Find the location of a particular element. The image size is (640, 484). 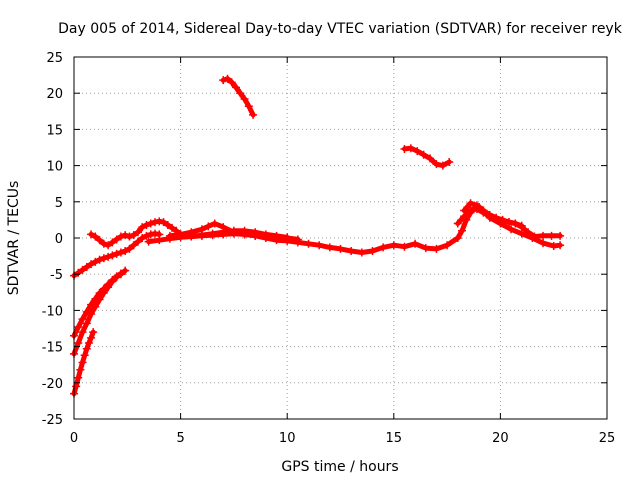

y-tick-label: 10 is located at coordinates (54, 167).